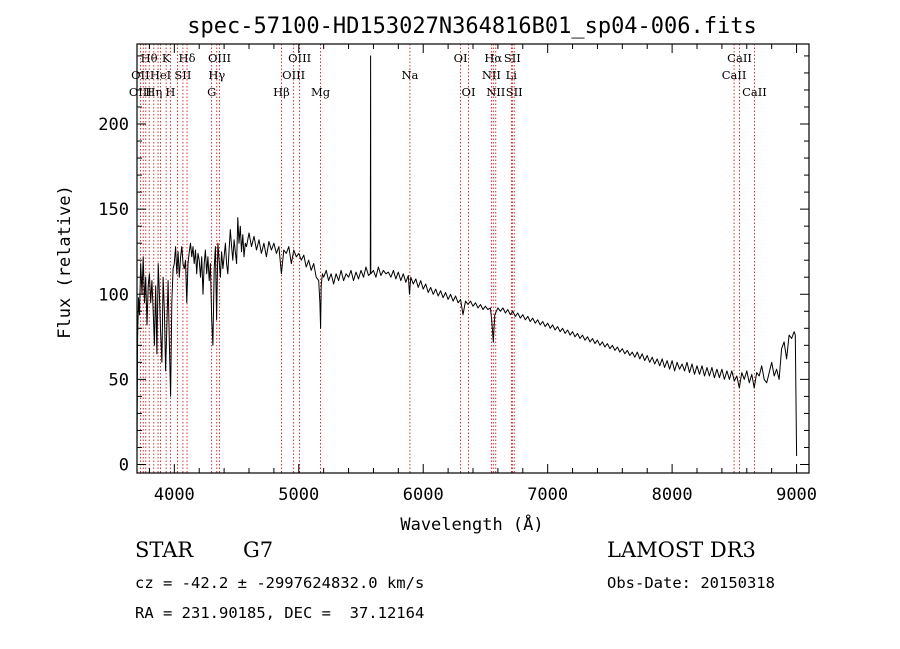 The height and width of the screenshot is (649, 900). I want to click on line-label-1: K, so click(166, 58).